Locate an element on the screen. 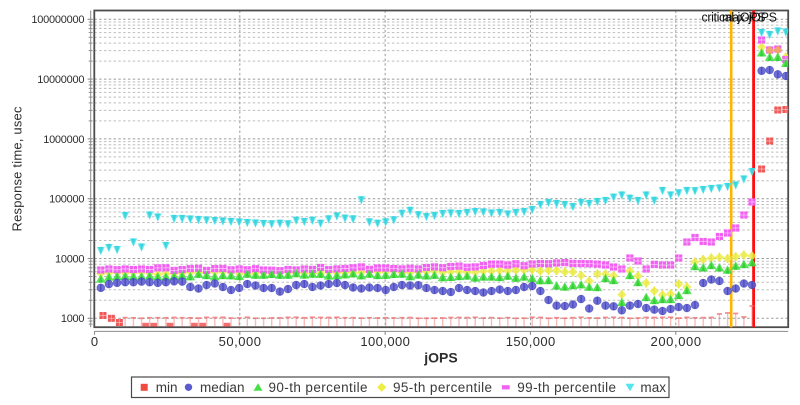 Image resolution: width=800 pixels, height=405 pixels. svg-text: 1000 is located at coordinates (73, 319).